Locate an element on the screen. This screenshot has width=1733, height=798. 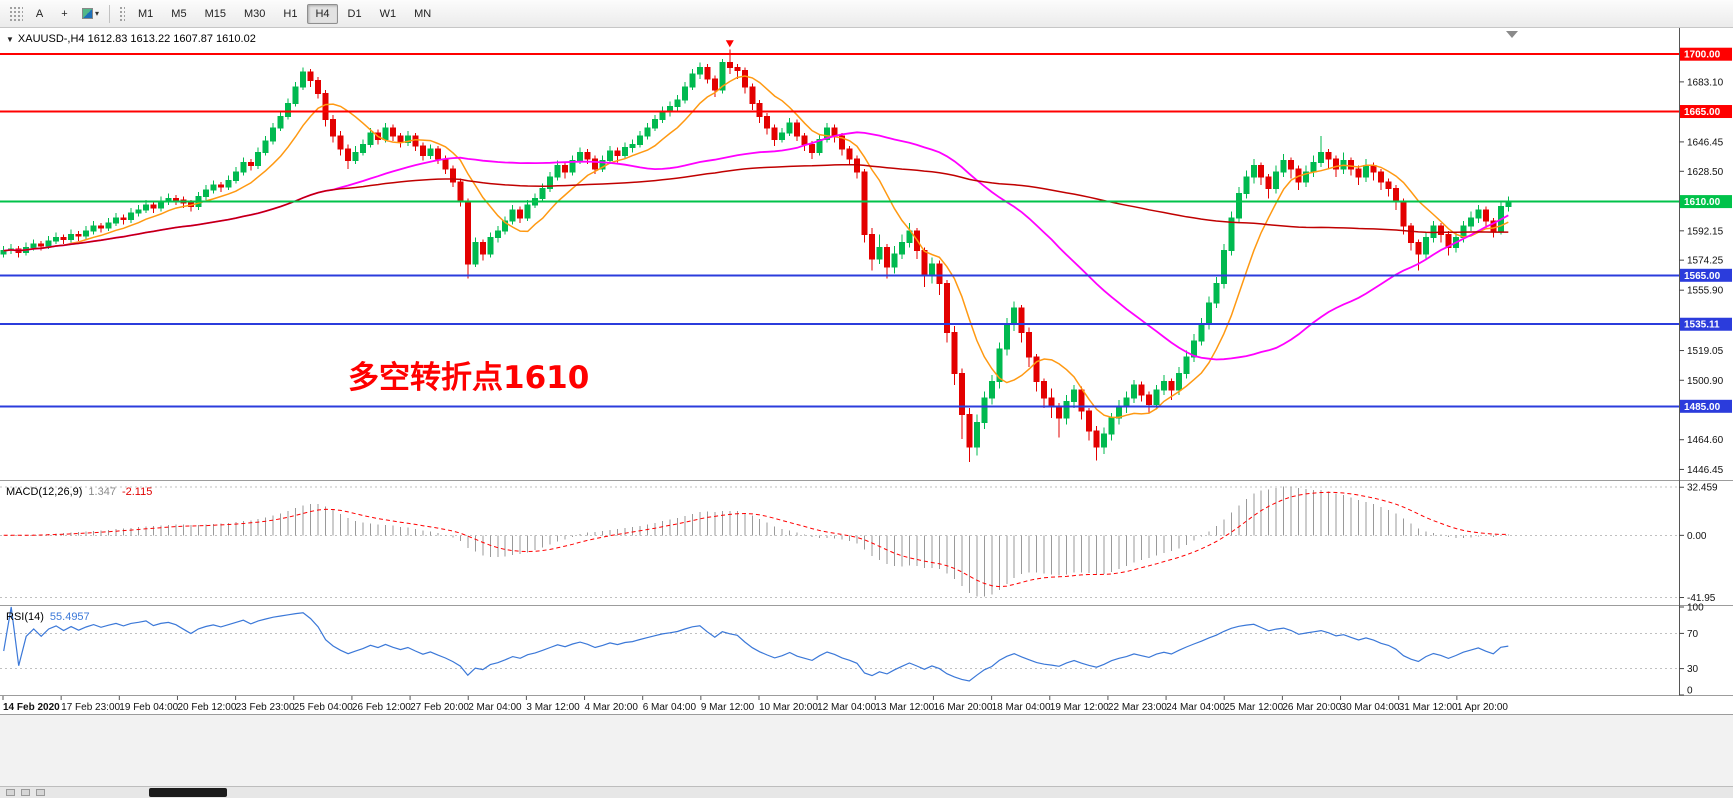
price-axis-tag-label: 1700.00 is located at coordinates (1702, 55).